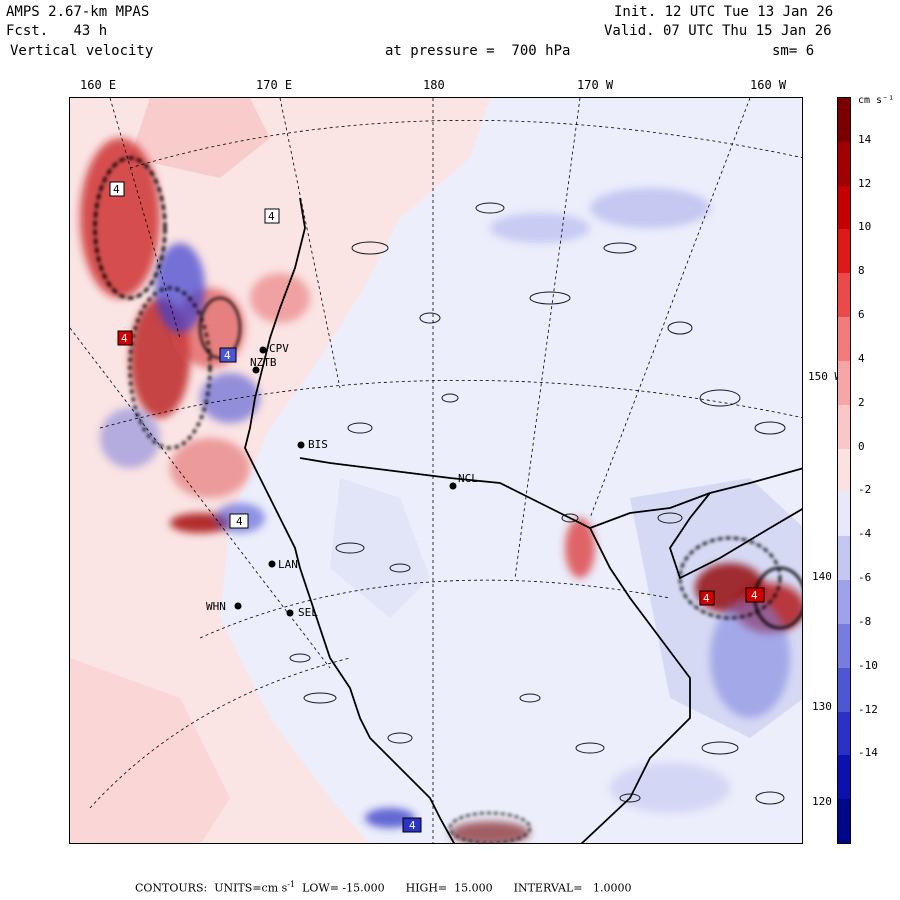  What do you see at coordinates (868, 665) in the screenshot?
I see `colorbar-tick-label: -10` at bounding box center [868, 665].